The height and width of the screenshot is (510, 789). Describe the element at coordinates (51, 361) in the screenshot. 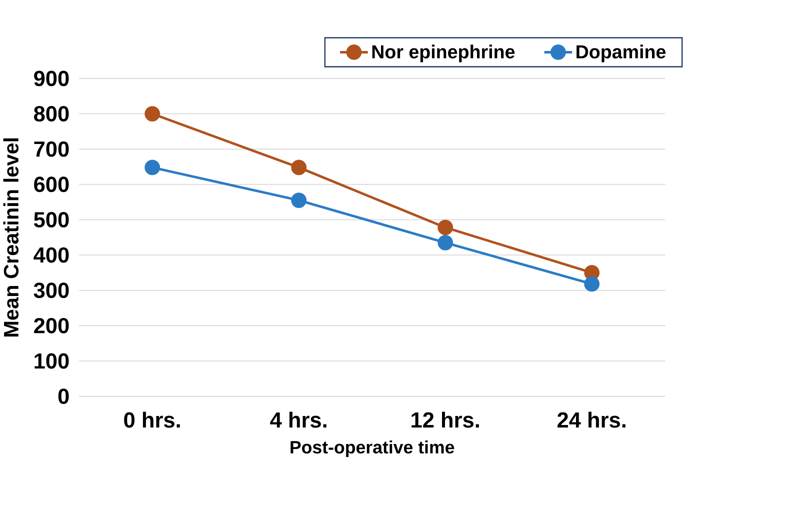

I see `y-tick-label: 100` at that location.